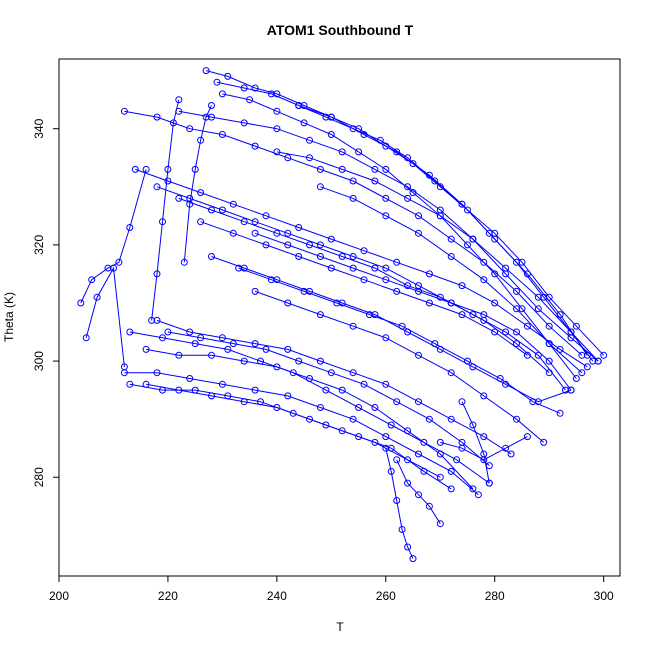 The height and width of the screenshot is (650, 650). What do you see at coordinates (277, 596) in the screenshot?
I see `x-tick-label: 240` at bounding box center [277, 596].